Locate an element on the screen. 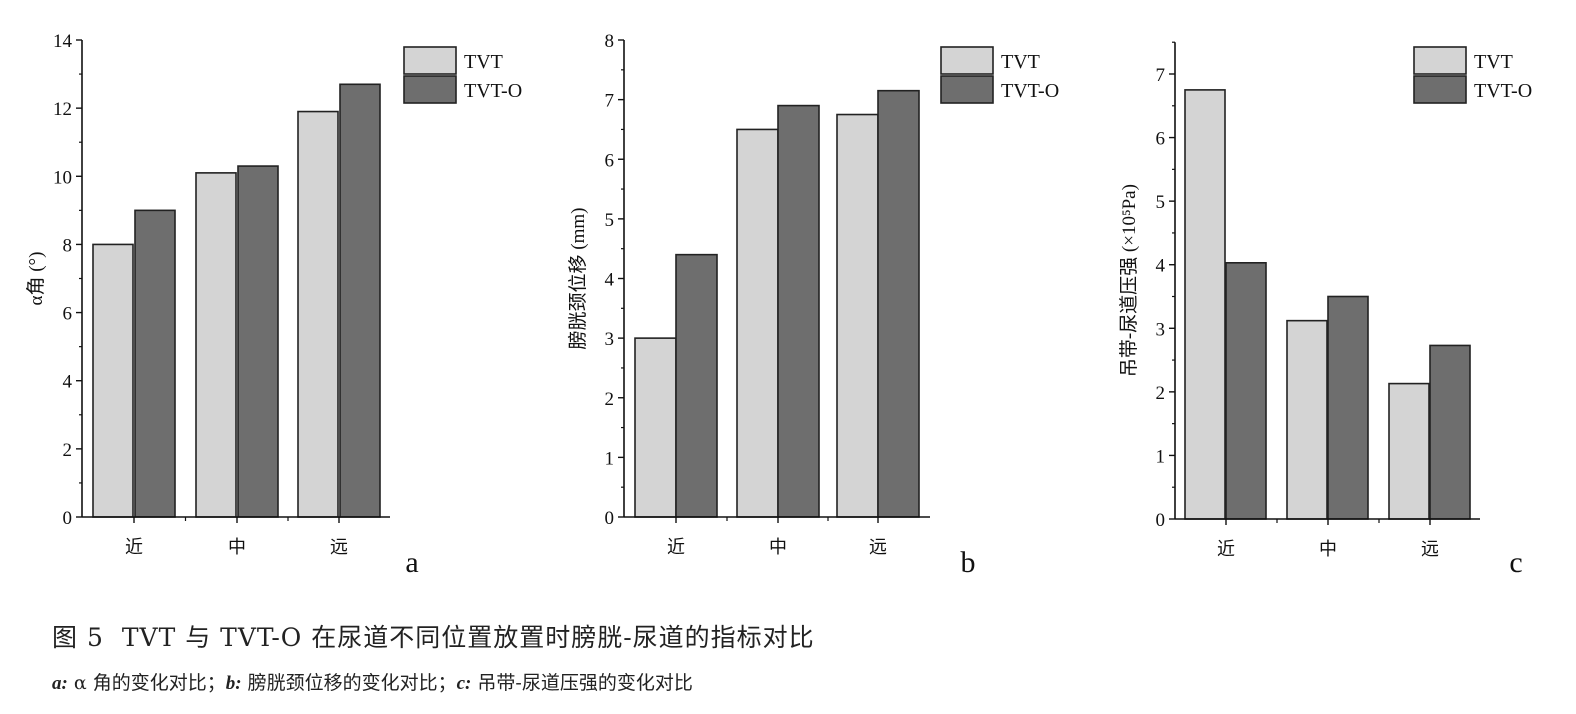 This screenshot has height=714, width=1576. y-axis-label: 膀胱颈位移 (mm) is located at coordinates (578, 279).